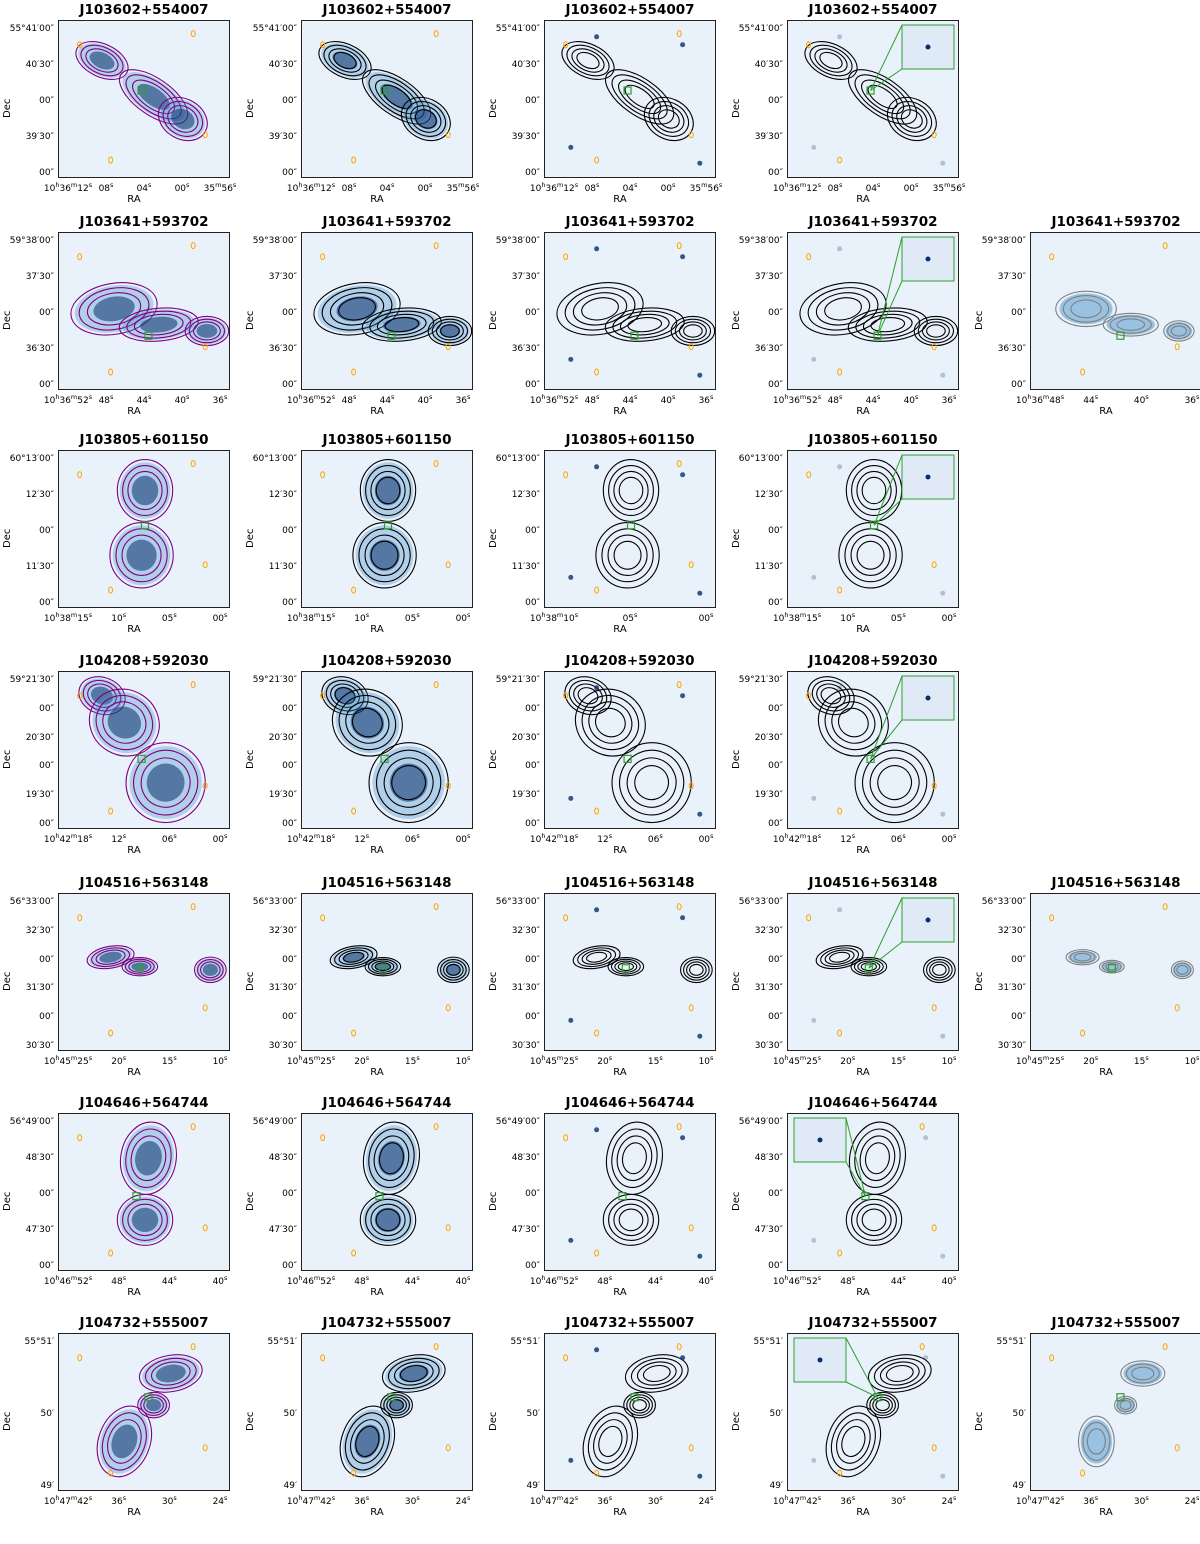  What do you see at coordinates (39, 137) in the screenshot?
I see `y-tick-label: 39′30″` at bounding box center [39, 137].